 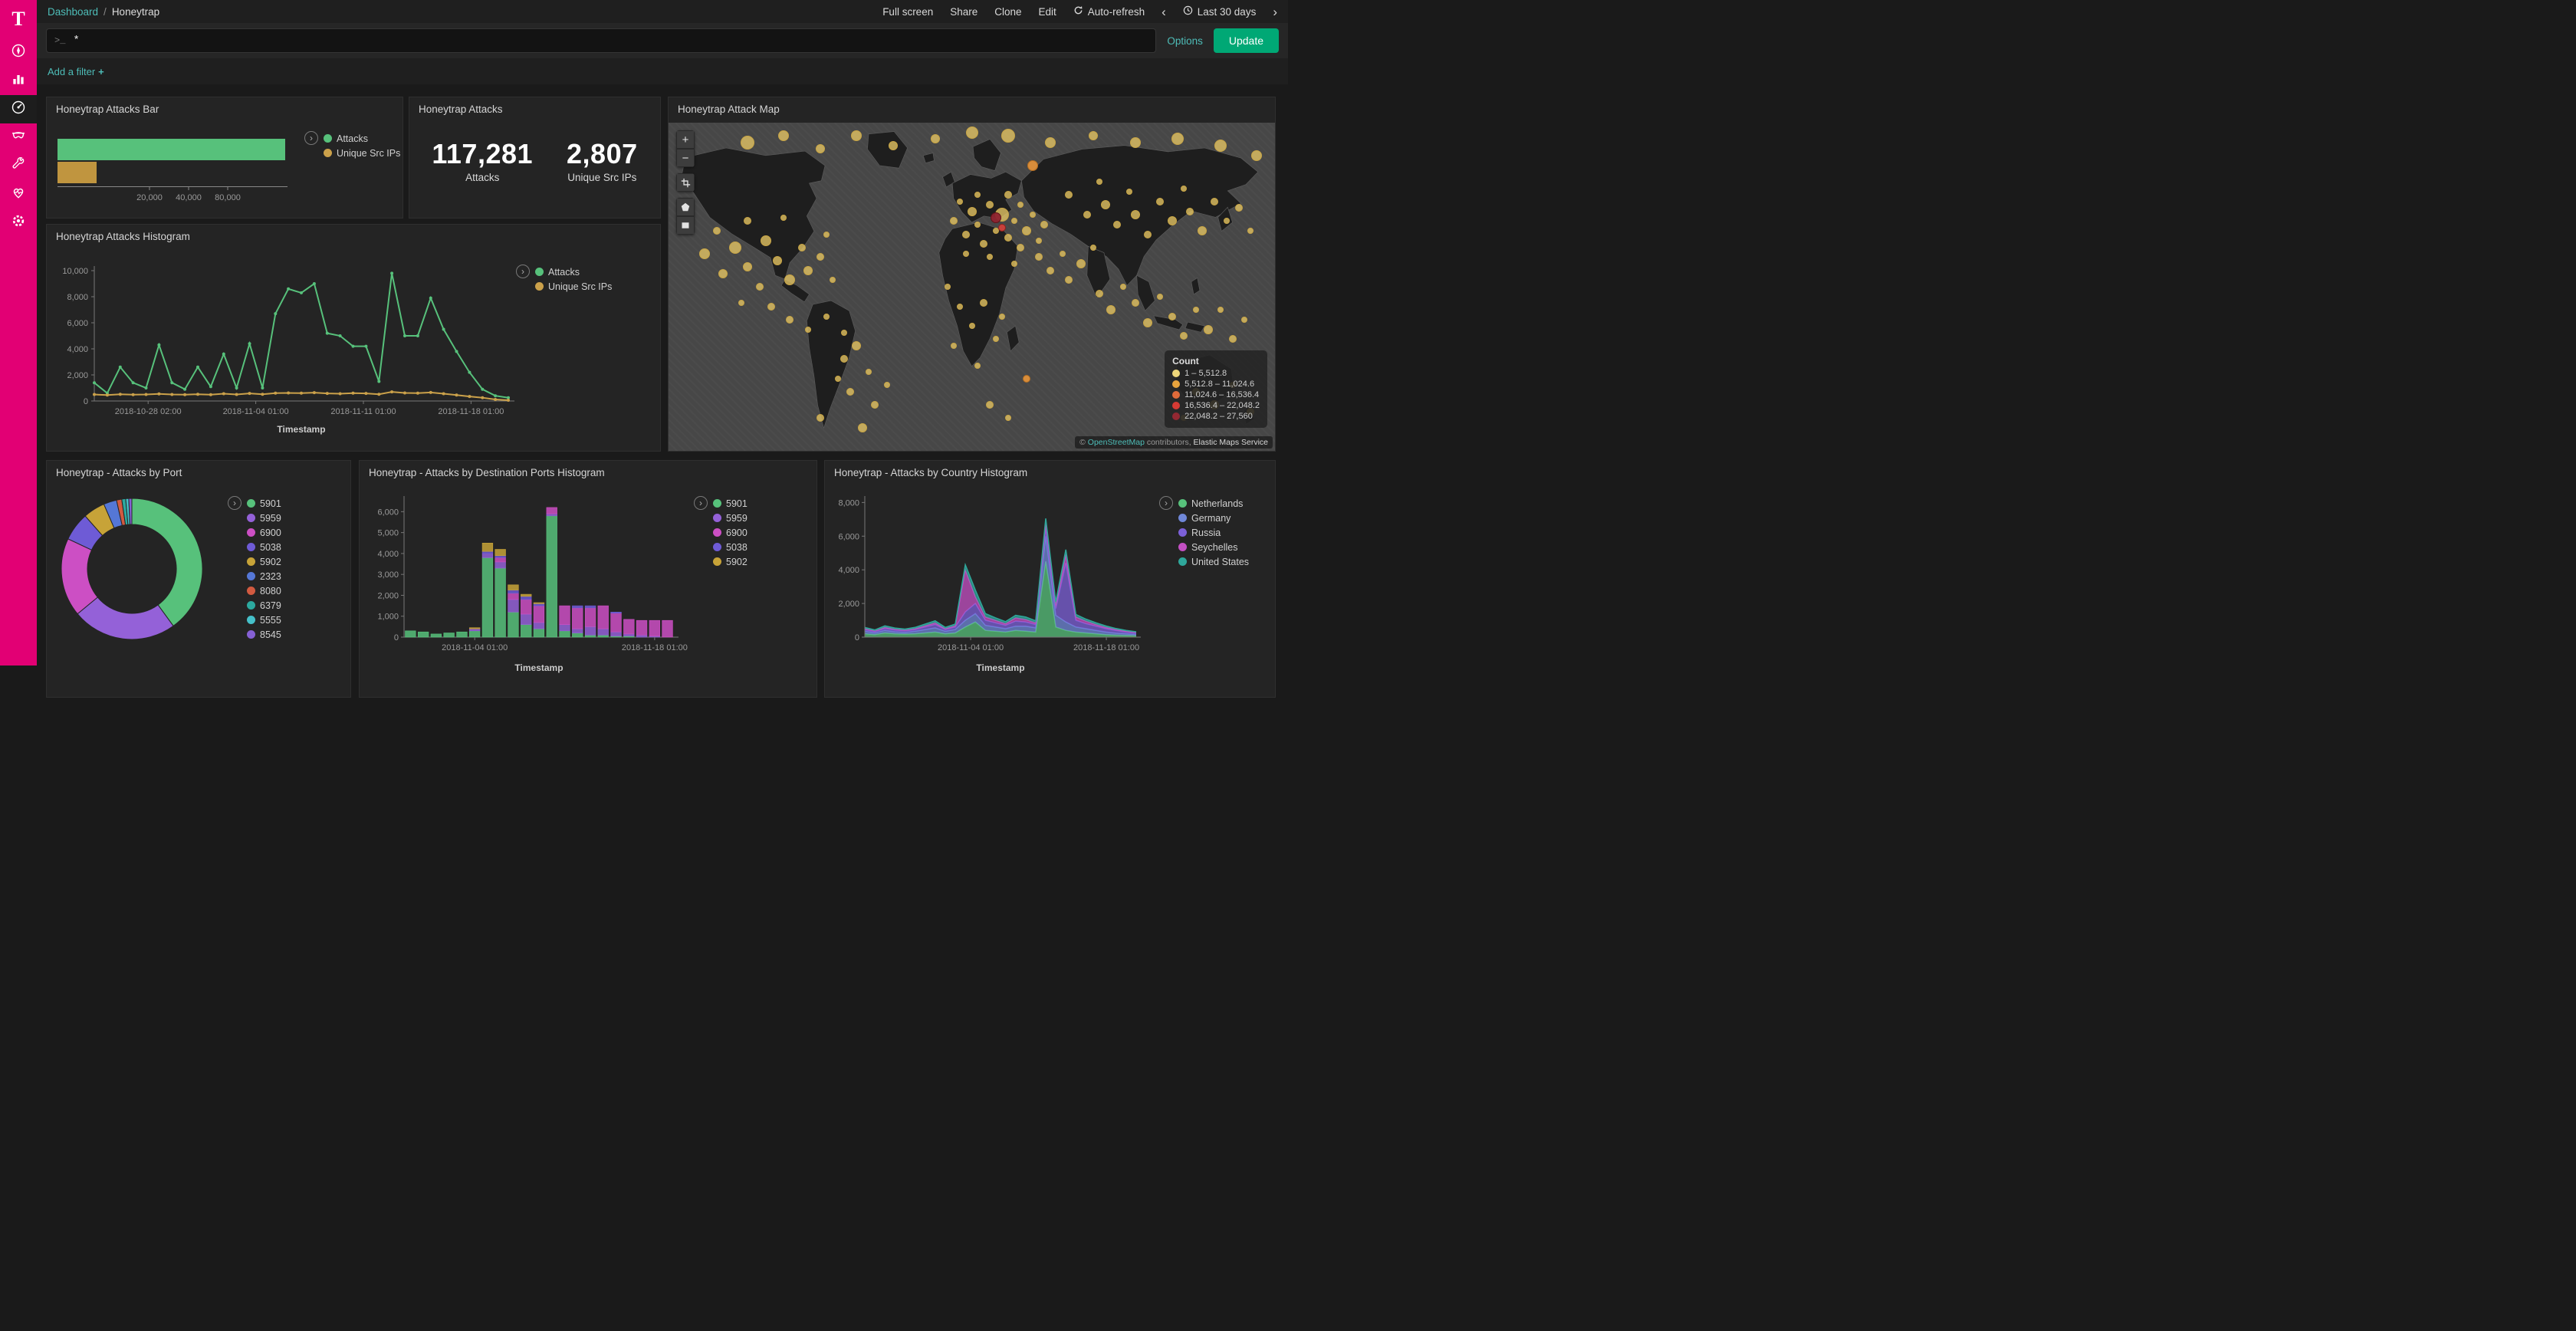 What do you see at coordinates (18, 223) in the screenshot?
I see `sidebar-item-management` at bounding box center [18, 223].